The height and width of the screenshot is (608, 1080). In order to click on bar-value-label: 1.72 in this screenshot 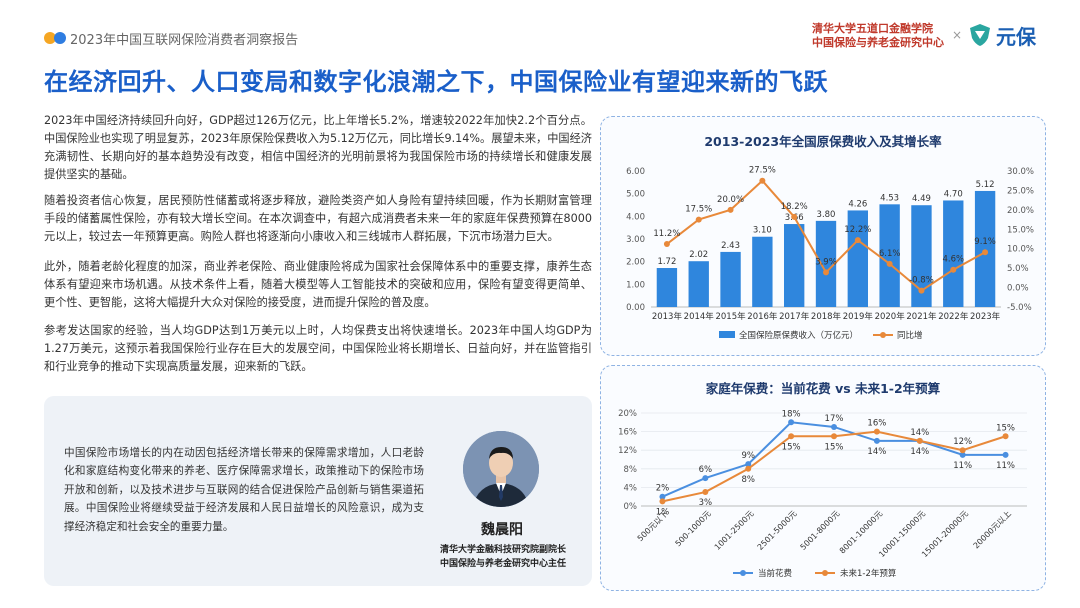, I will do `click(666, 262)`.